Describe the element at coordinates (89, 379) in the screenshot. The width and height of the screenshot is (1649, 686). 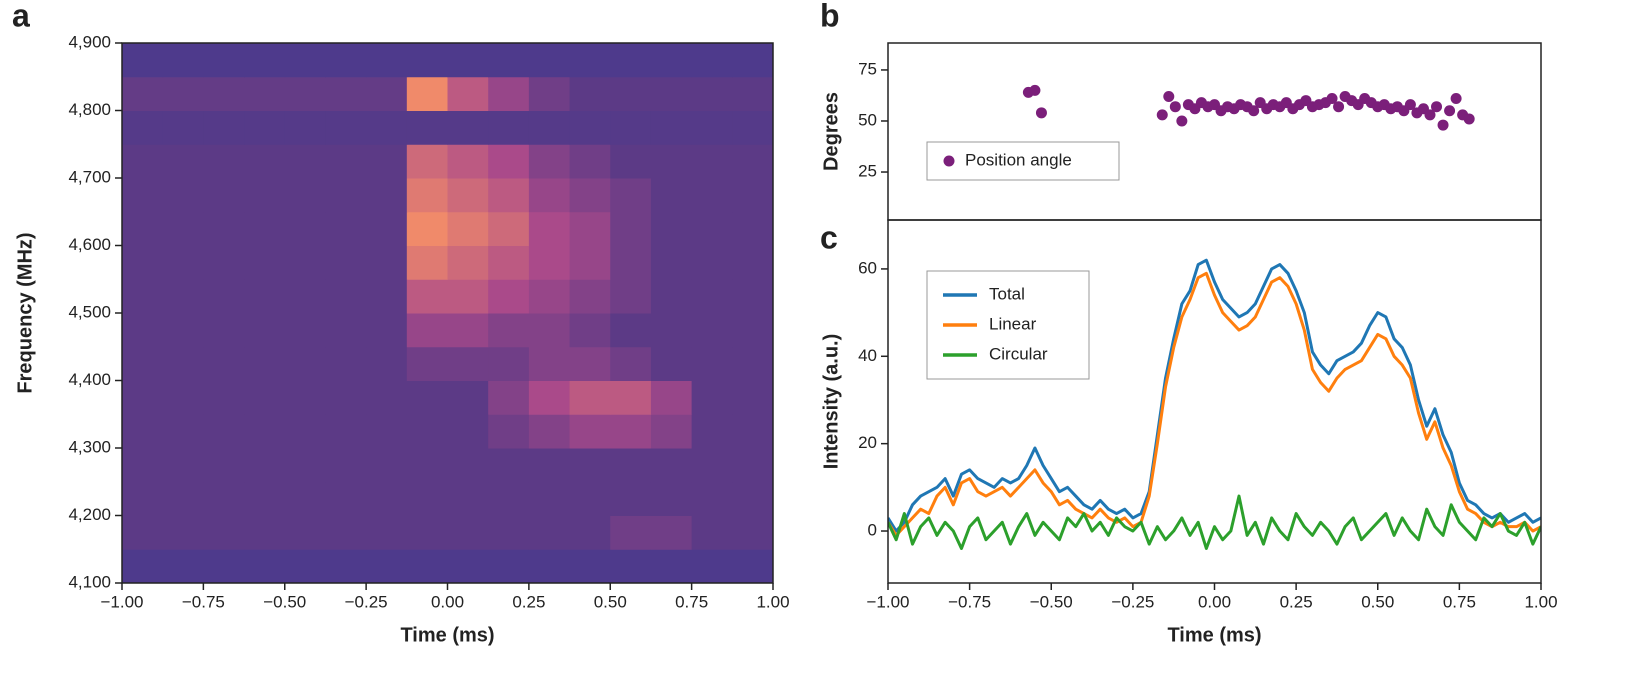
I see `y-tick-label: 4,400` at that location.